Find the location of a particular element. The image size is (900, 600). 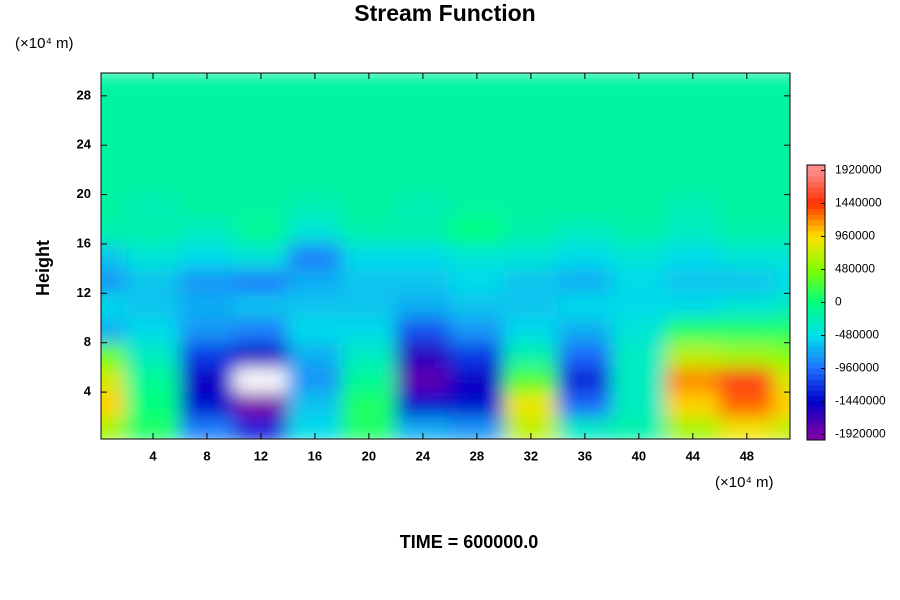

x-tick-label: 16 is located at coordinates (315, 455).